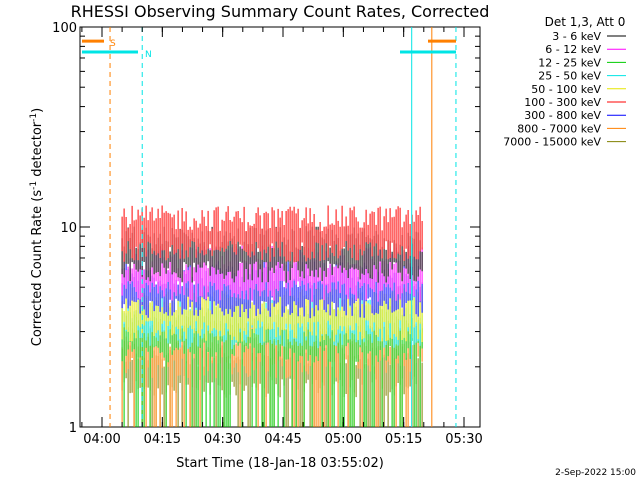 The width and height of the screenshot is (640, 480). I want to click on x-tick-label: 05:00, so click(343, 439).